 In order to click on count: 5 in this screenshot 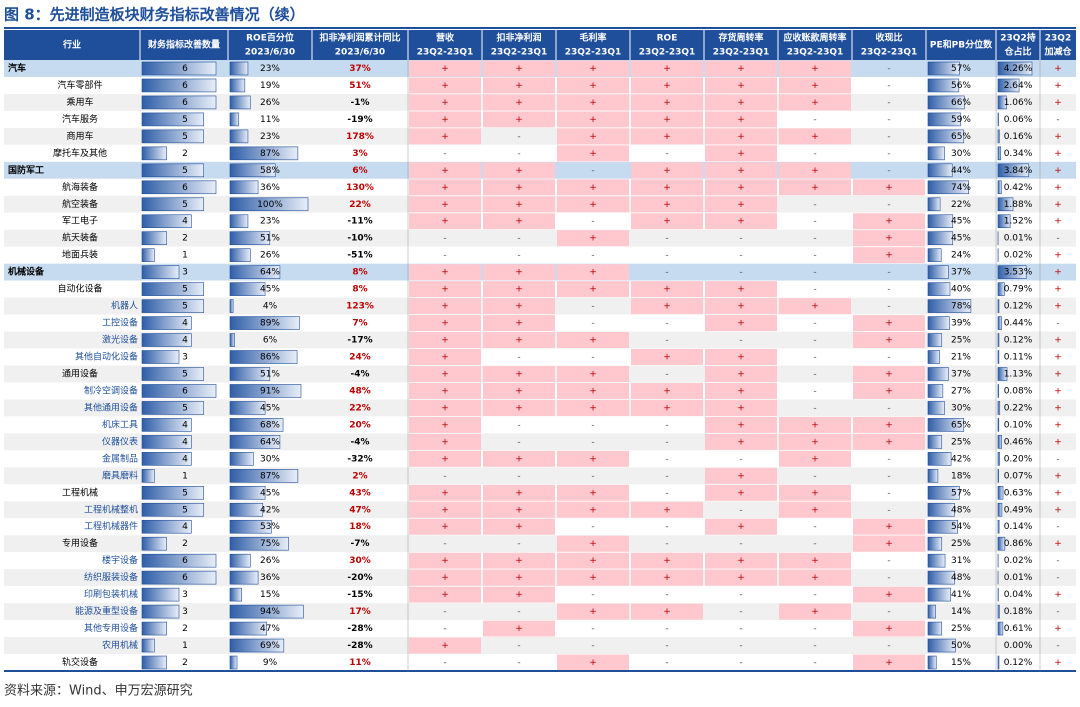, I will do `click(185, 510)`.